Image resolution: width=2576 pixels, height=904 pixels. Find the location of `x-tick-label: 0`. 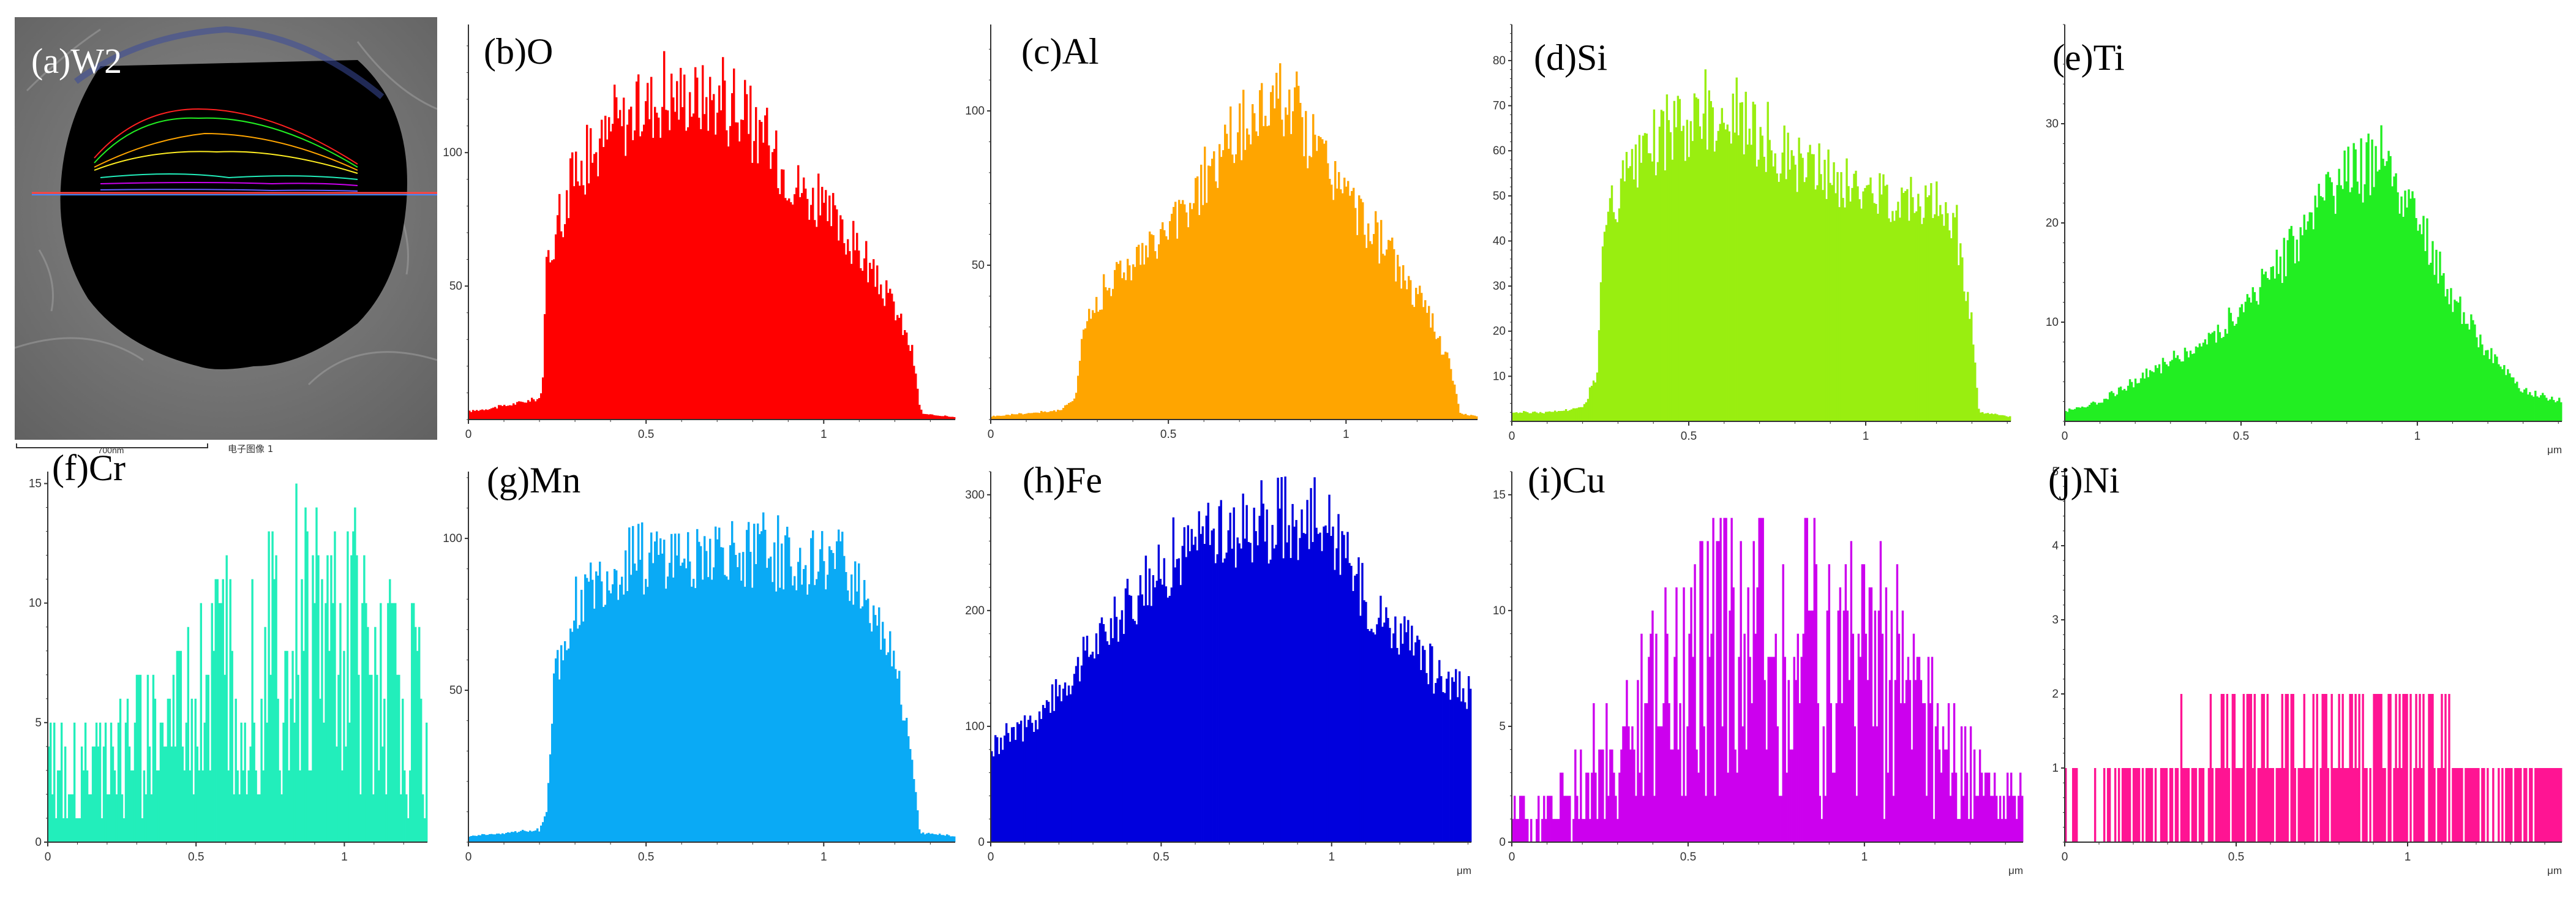

x-tick-label: 0 is located at coordinates (2065, 857).